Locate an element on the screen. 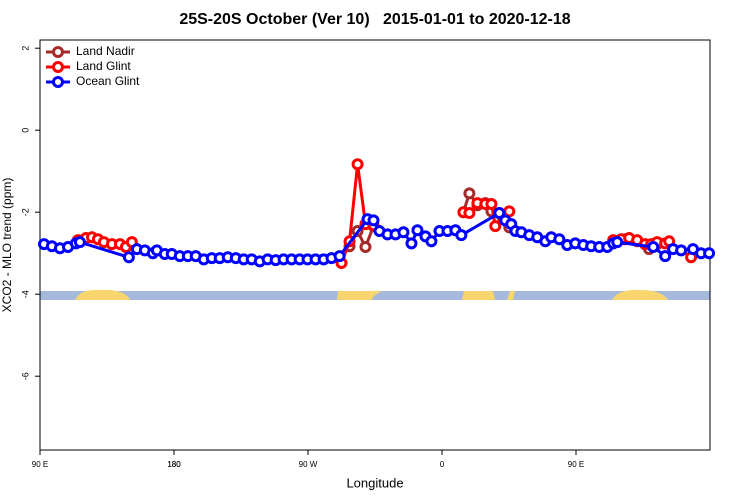  y-tick-label: -4 is located at coordinates (25, 294).